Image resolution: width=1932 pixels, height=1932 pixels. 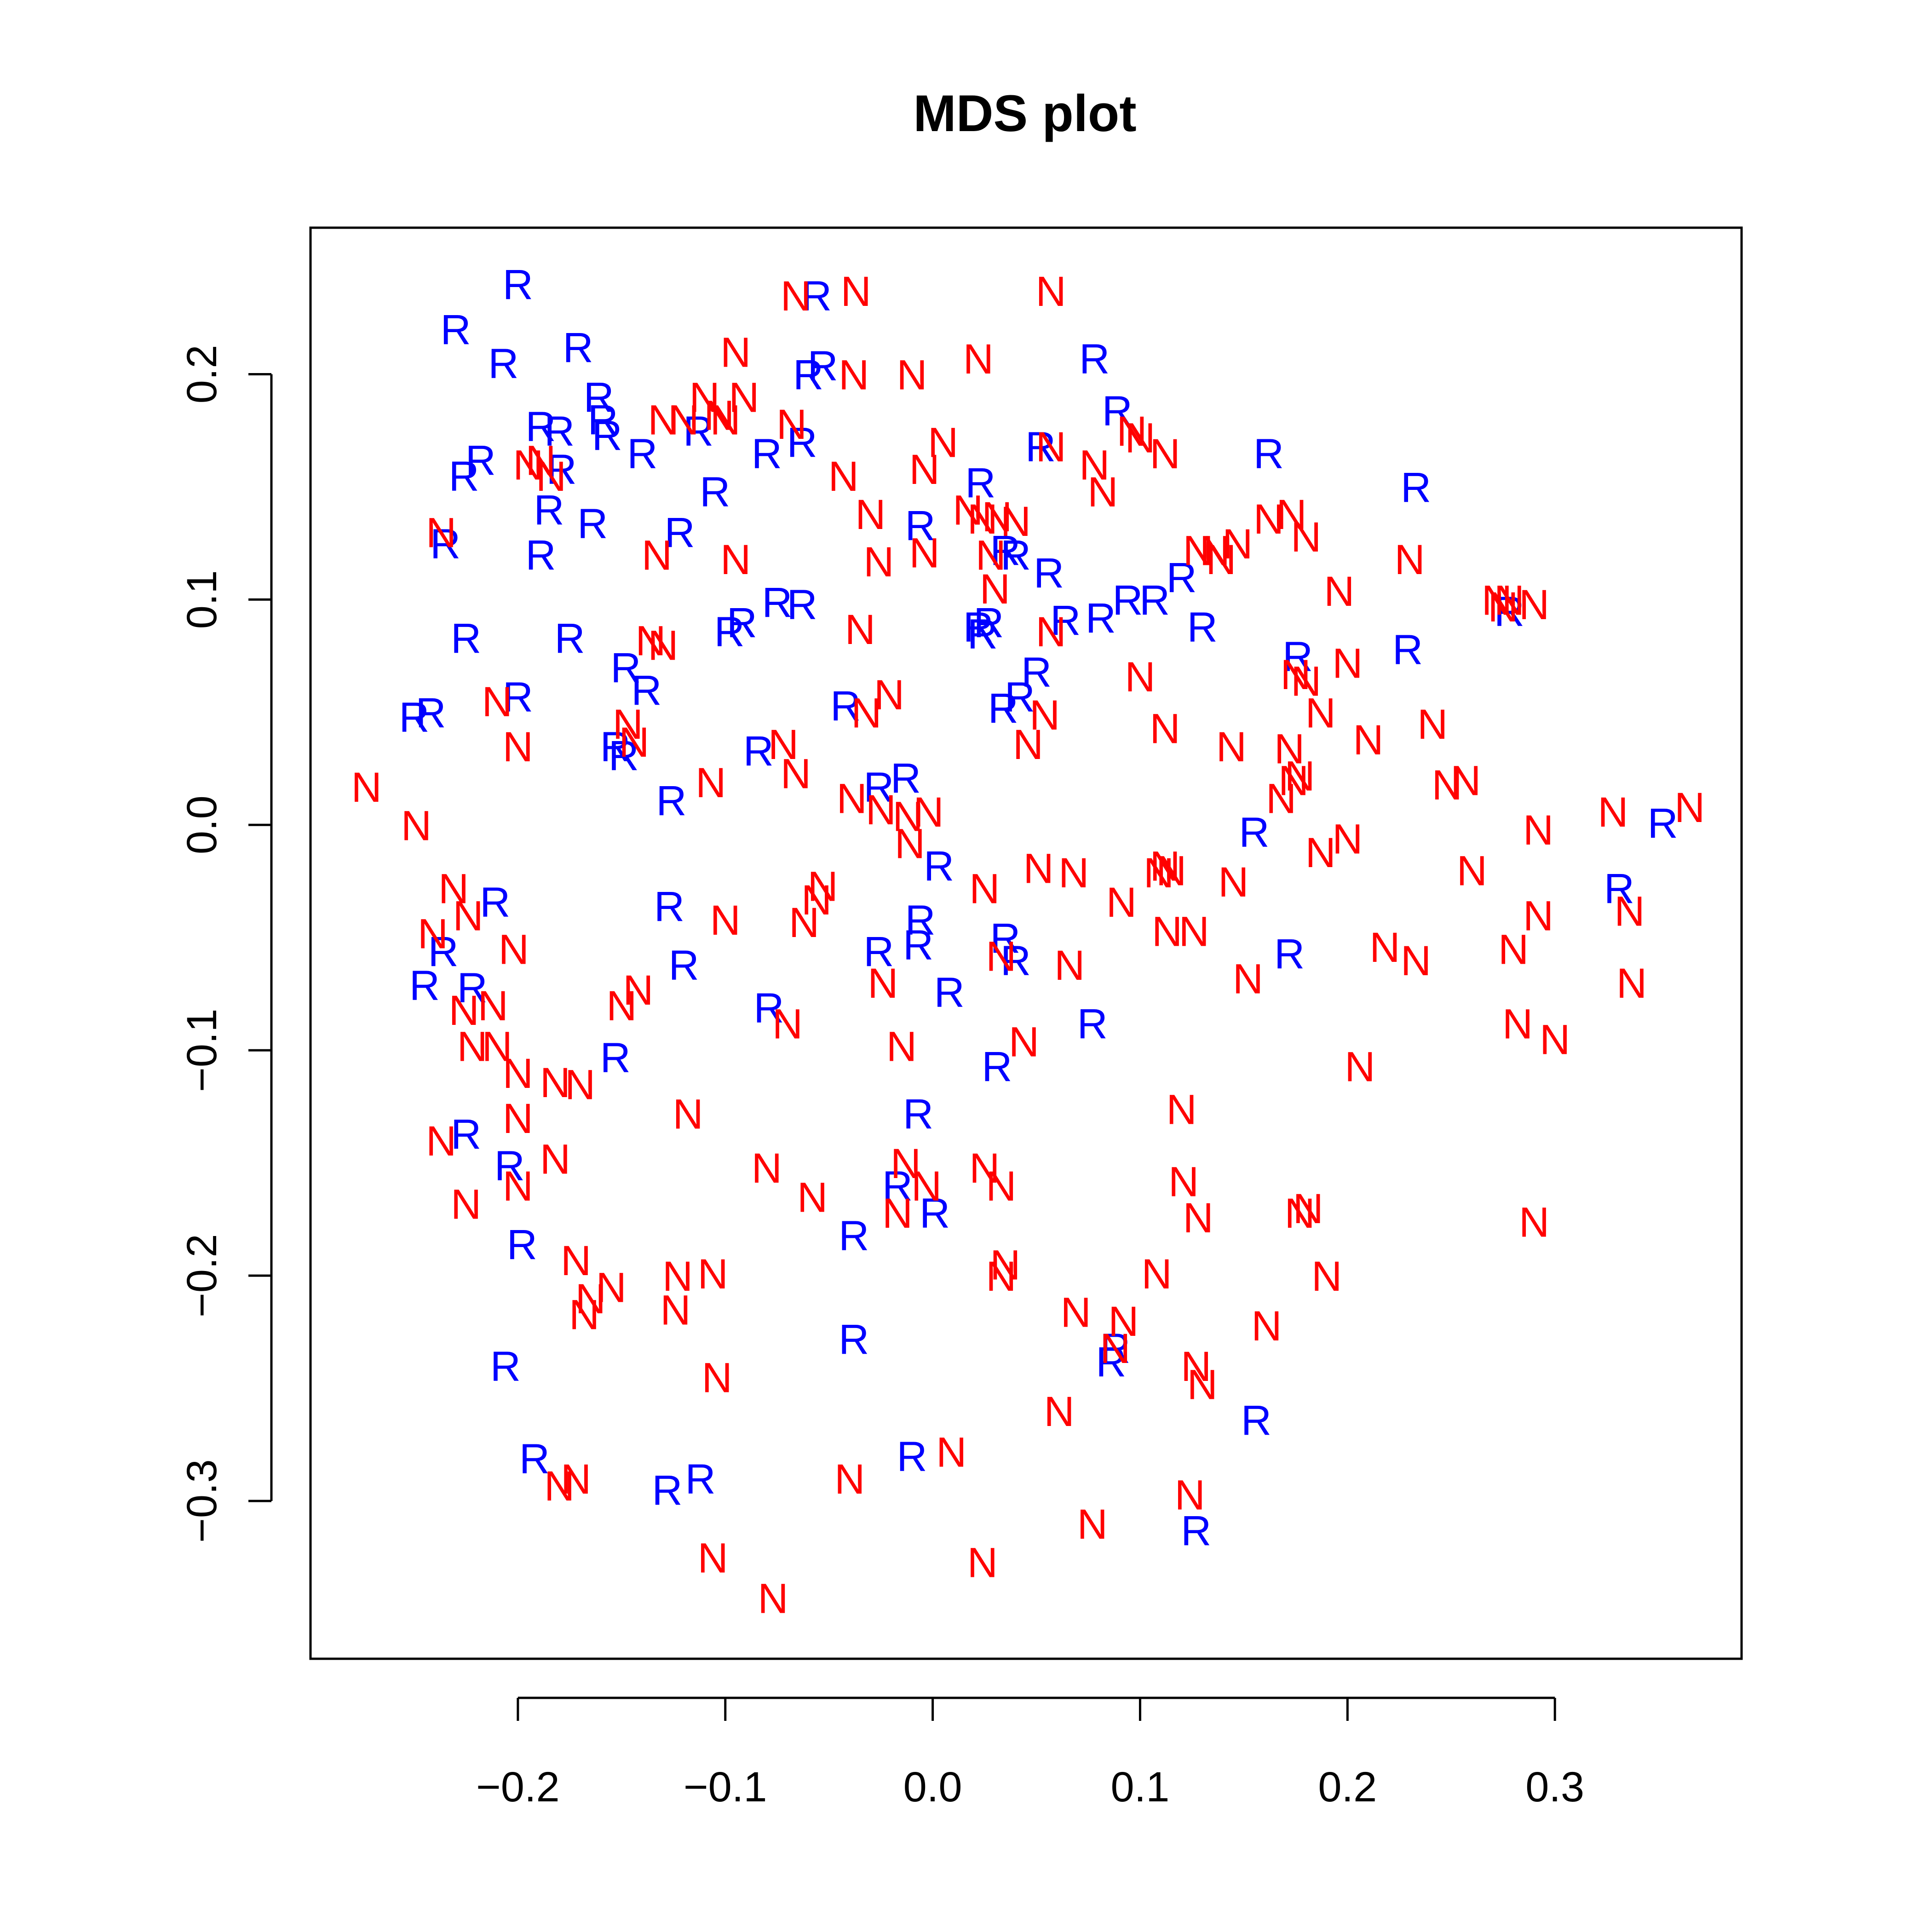 I want to click on chart-title: MDS plot, so click(x=1024, y=113).